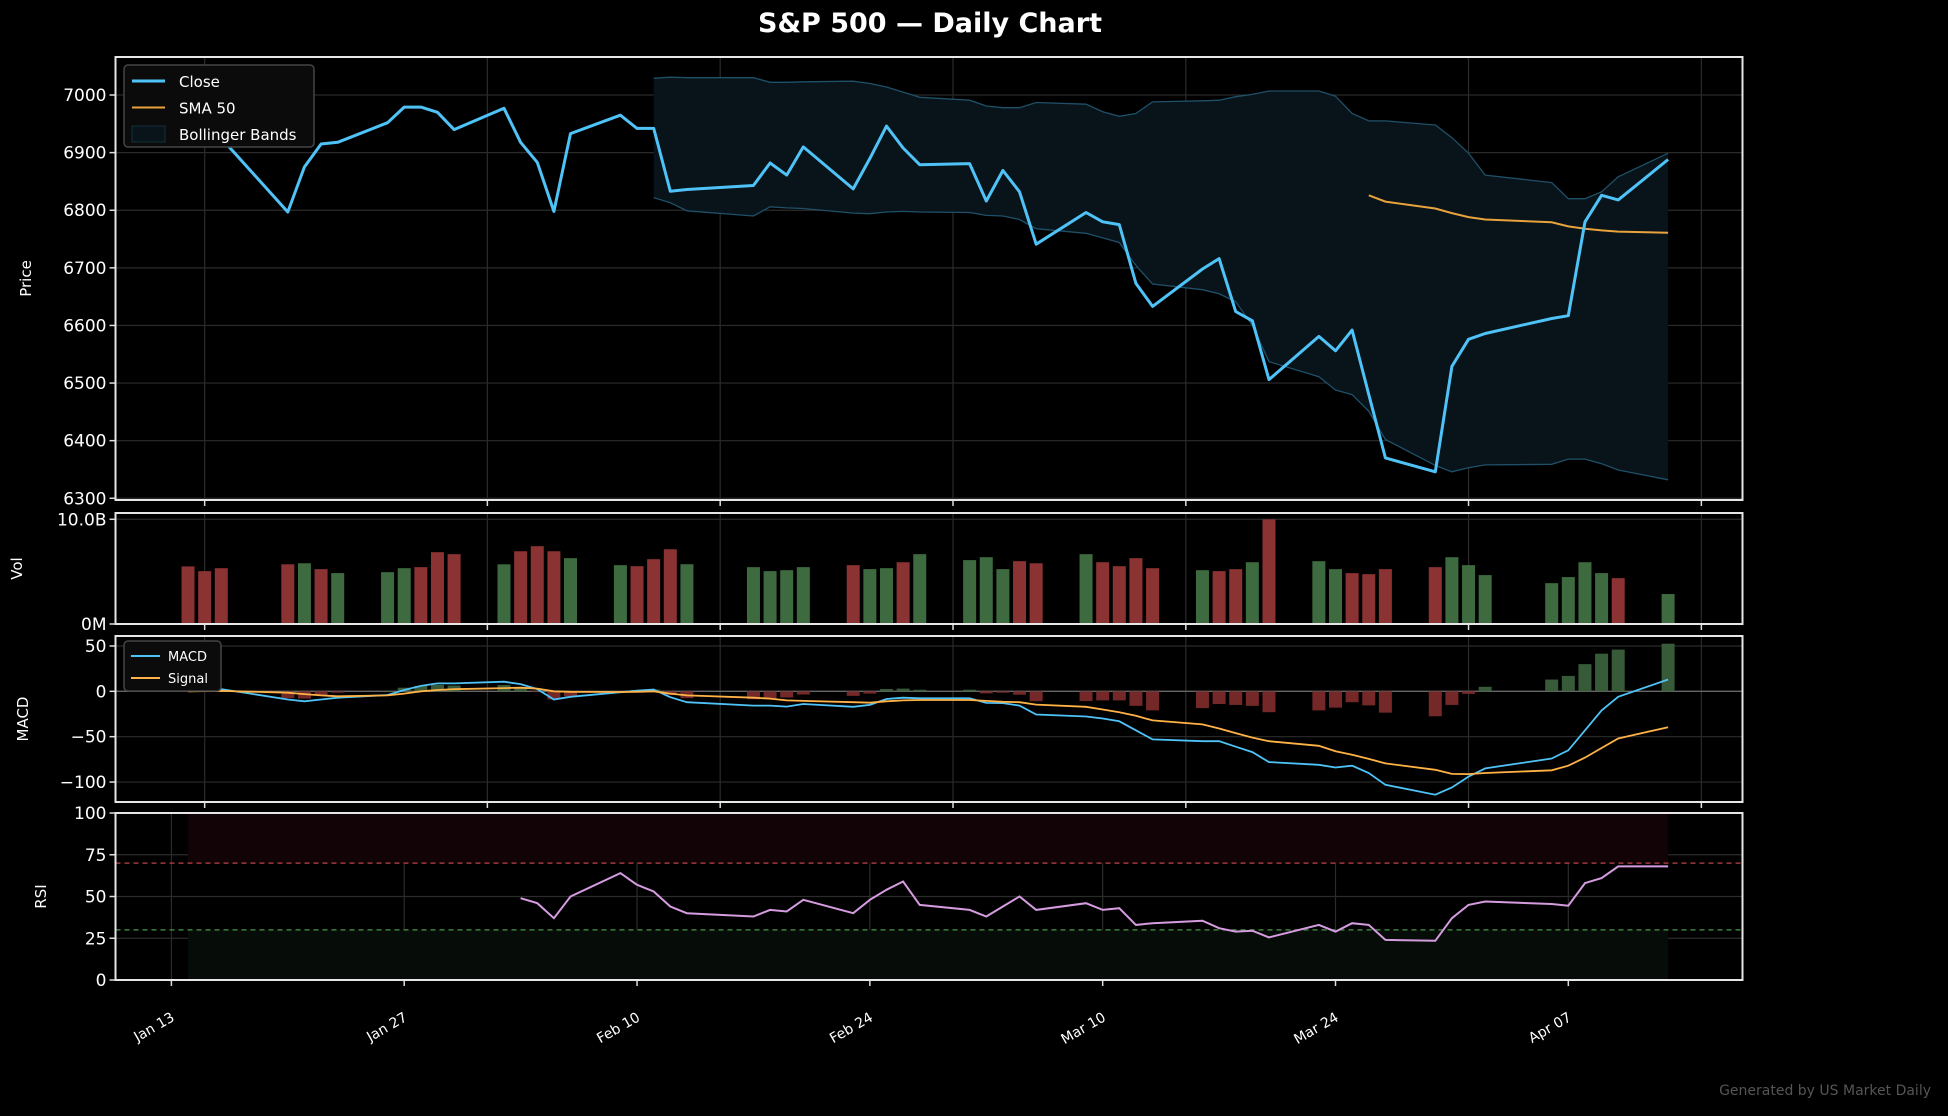  I want to click on x-tick-label: Mar 24, so click(1316, 1029).